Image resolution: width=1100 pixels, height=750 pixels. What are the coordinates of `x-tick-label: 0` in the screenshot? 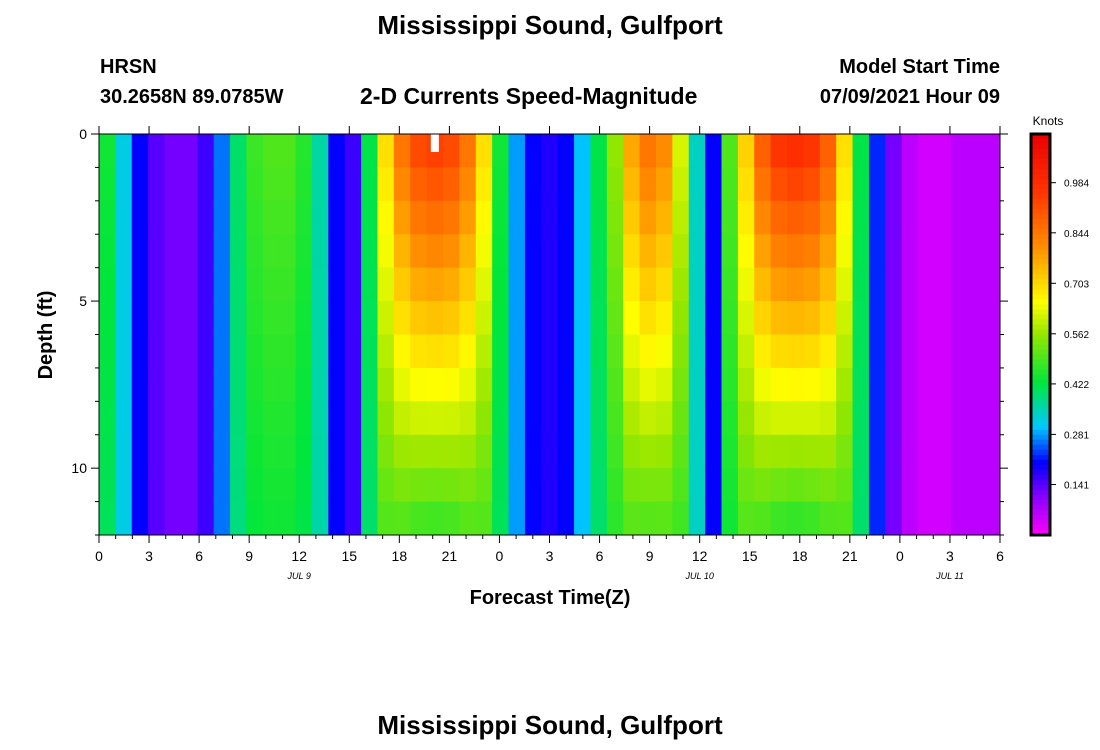 It's located at (900, 556).